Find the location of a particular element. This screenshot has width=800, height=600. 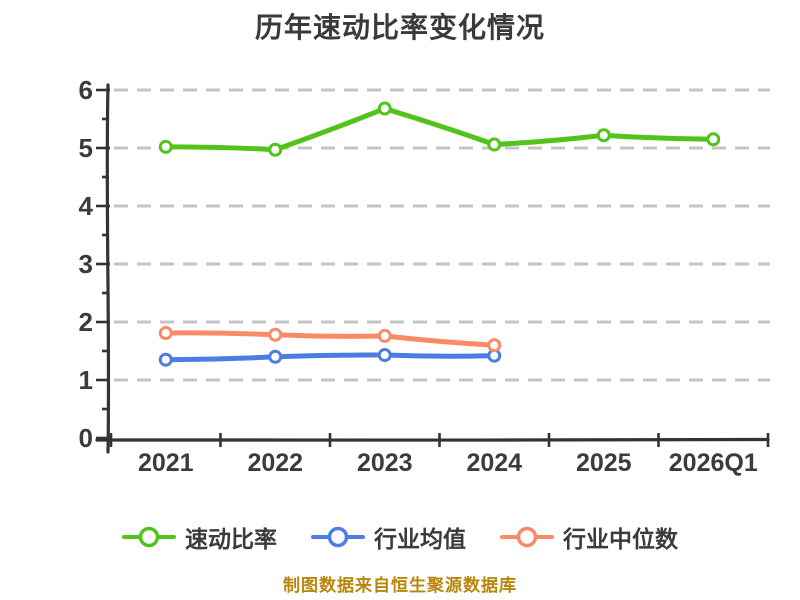

x-tick-labels: 2021 2022 2023 2024 2025 2026Q1 is located at coordinates (448, 463).